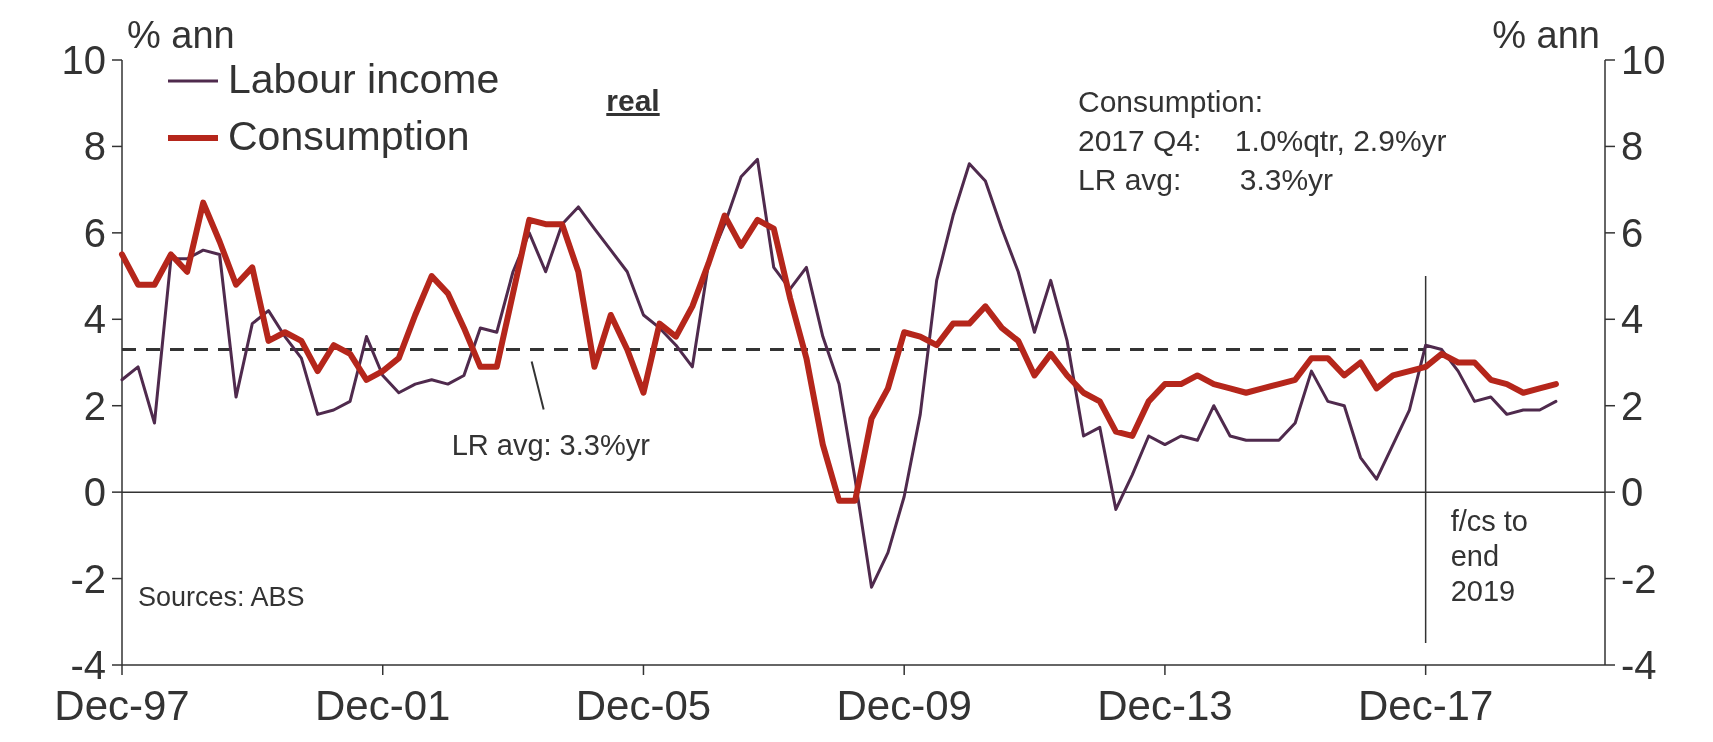 The height and width of the screenshot is (742, 1713). I want to click on x-tick-label: Dec-09, so click(904, 705).